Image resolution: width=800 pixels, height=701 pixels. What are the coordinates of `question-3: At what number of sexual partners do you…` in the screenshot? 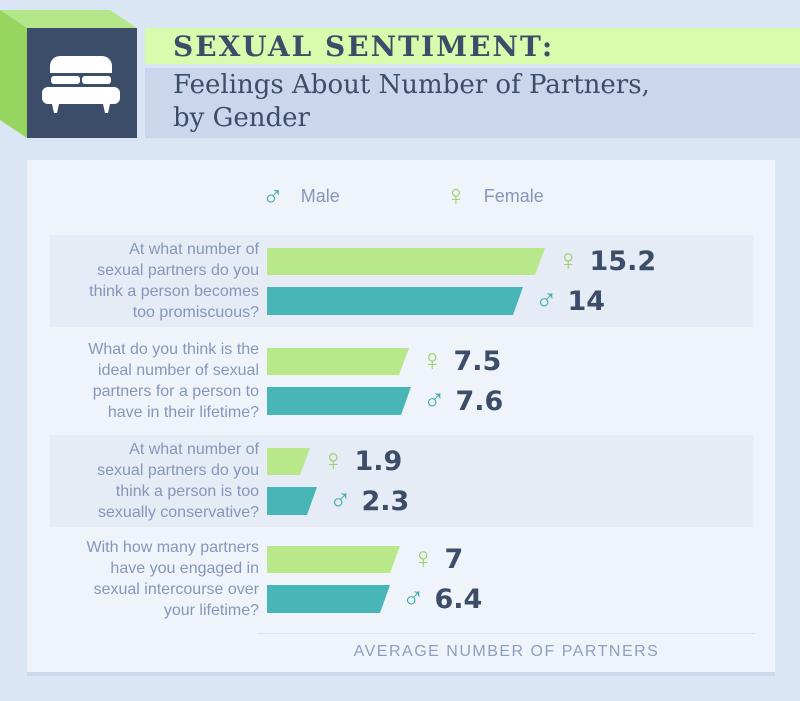 It's located at (163, 481).